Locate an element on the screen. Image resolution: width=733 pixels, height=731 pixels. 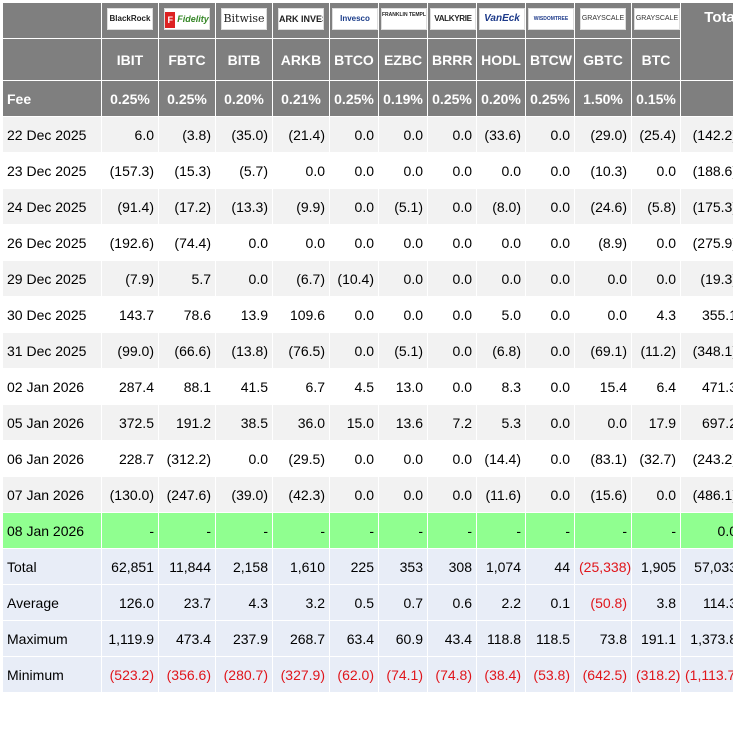
flow-value-ibit: - is located at coordinates (130, 530).